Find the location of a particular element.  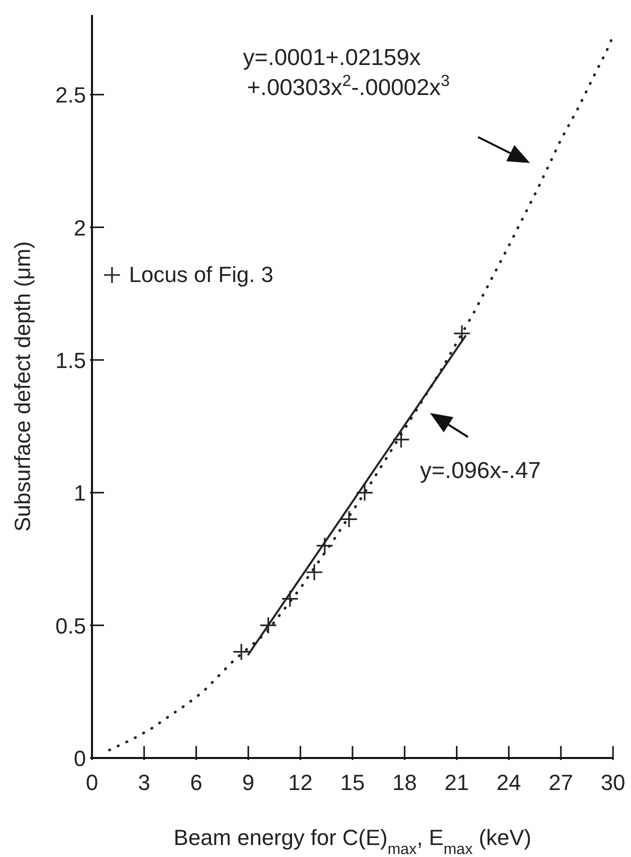

legend-label: Locus of Fig. 3 is located at coordinates (201, 275).